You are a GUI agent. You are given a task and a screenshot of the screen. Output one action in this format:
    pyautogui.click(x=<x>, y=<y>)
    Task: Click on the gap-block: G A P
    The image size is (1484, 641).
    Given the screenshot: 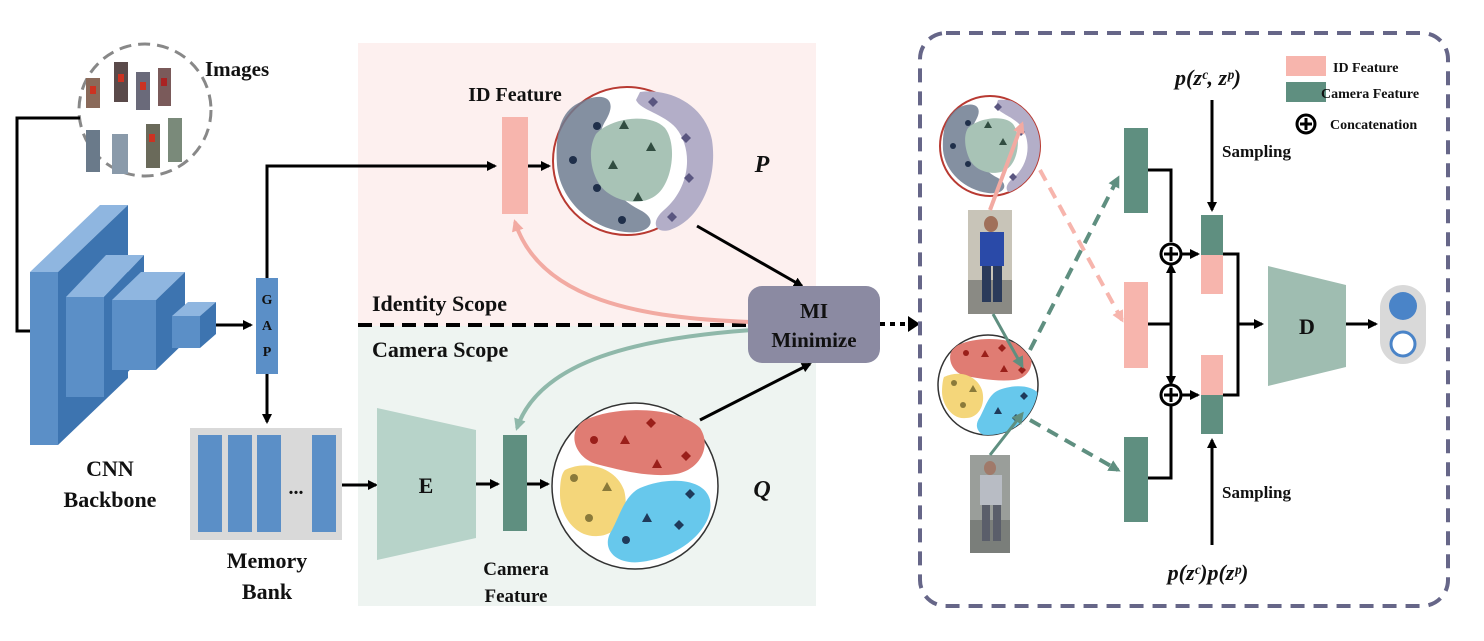 What is the action you would take?
    pyautogui.click(x=267, y=326)
    